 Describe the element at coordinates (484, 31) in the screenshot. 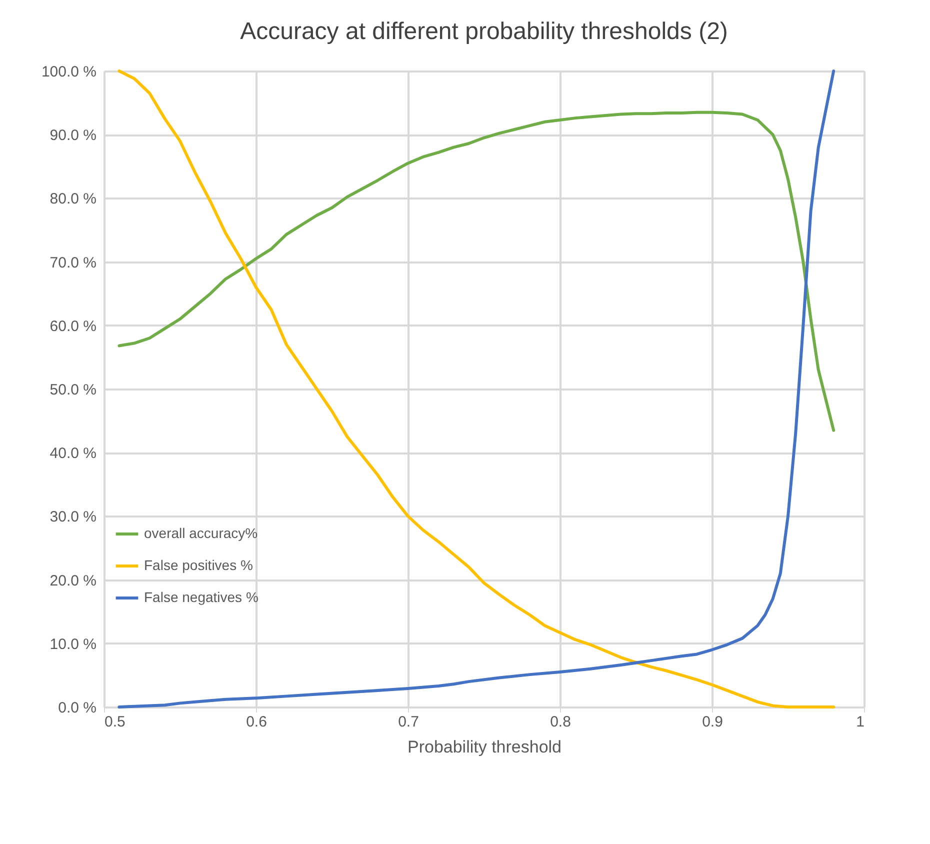

I see `chart-title: Accuracy at different probability thresholds (2)` at that location.